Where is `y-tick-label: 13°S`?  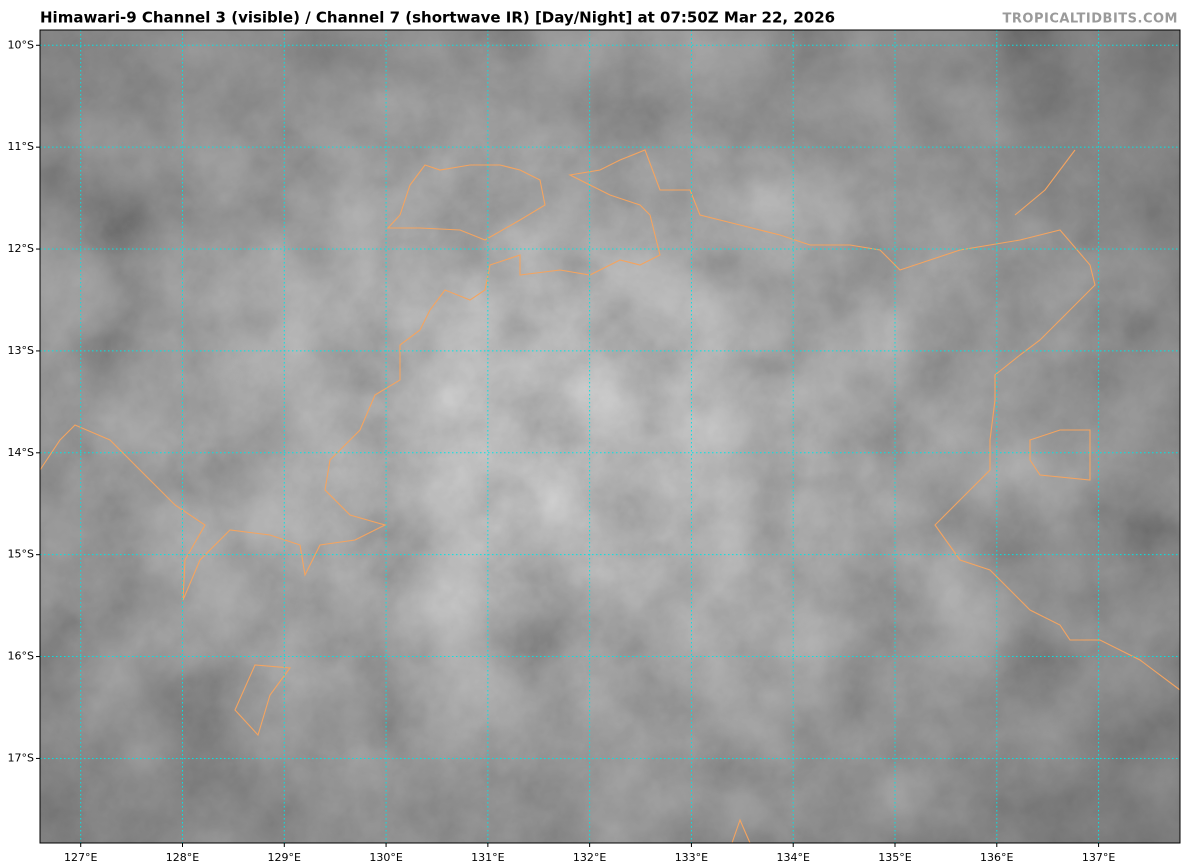 y-tick-label: 13°S is located at coordinates (21, 350).